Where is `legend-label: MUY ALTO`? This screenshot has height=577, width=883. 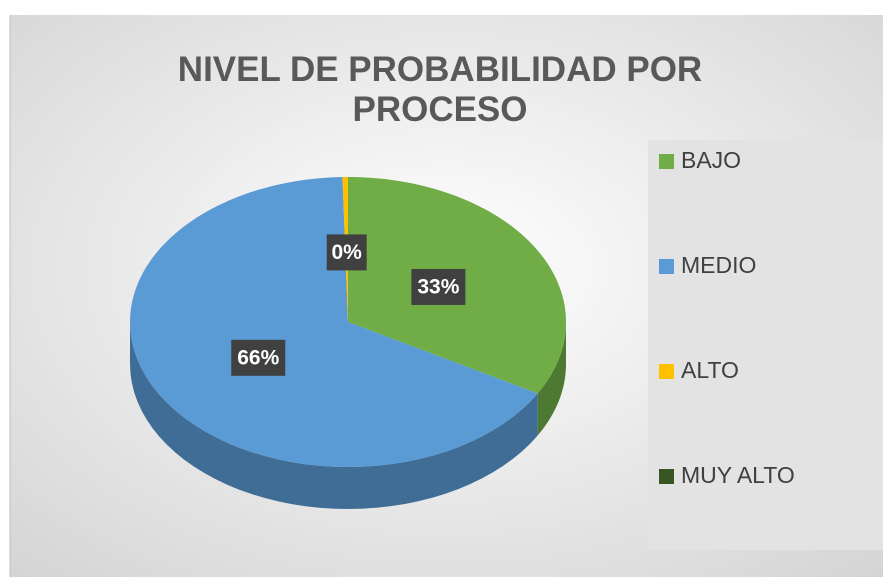 legend-label: MUY ALTO is located at coordinates (738, 475).